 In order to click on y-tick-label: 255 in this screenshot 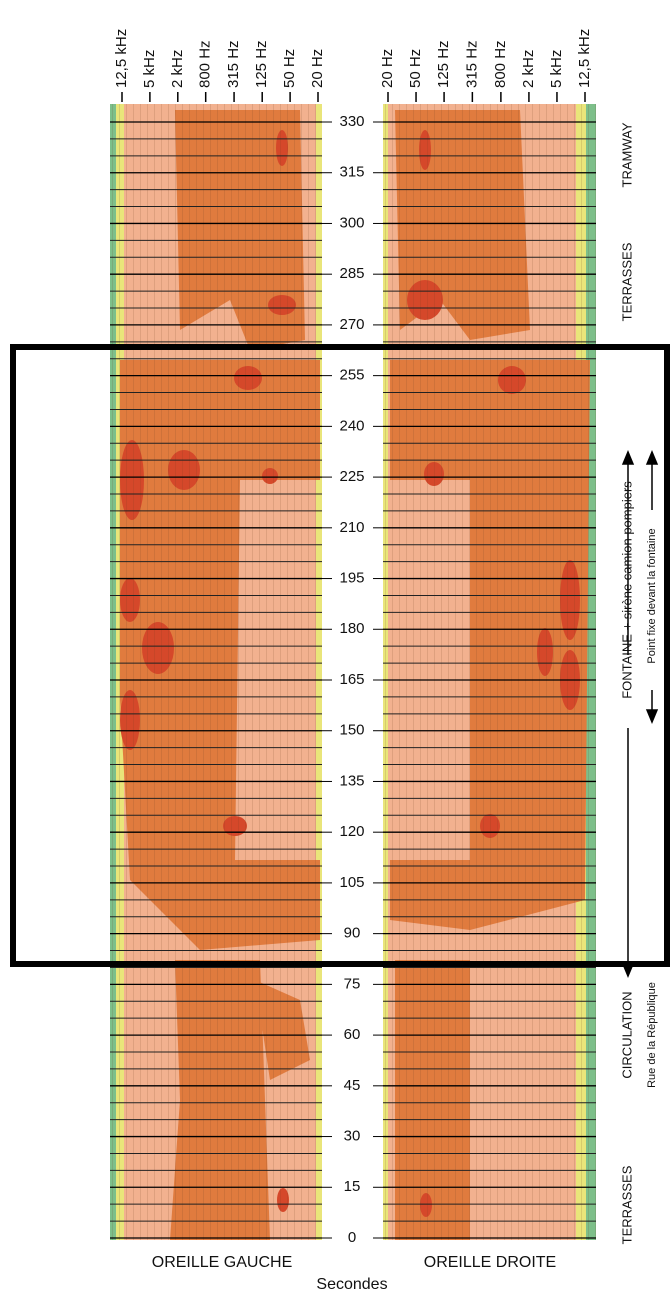, I will do `click(351, 375)`.